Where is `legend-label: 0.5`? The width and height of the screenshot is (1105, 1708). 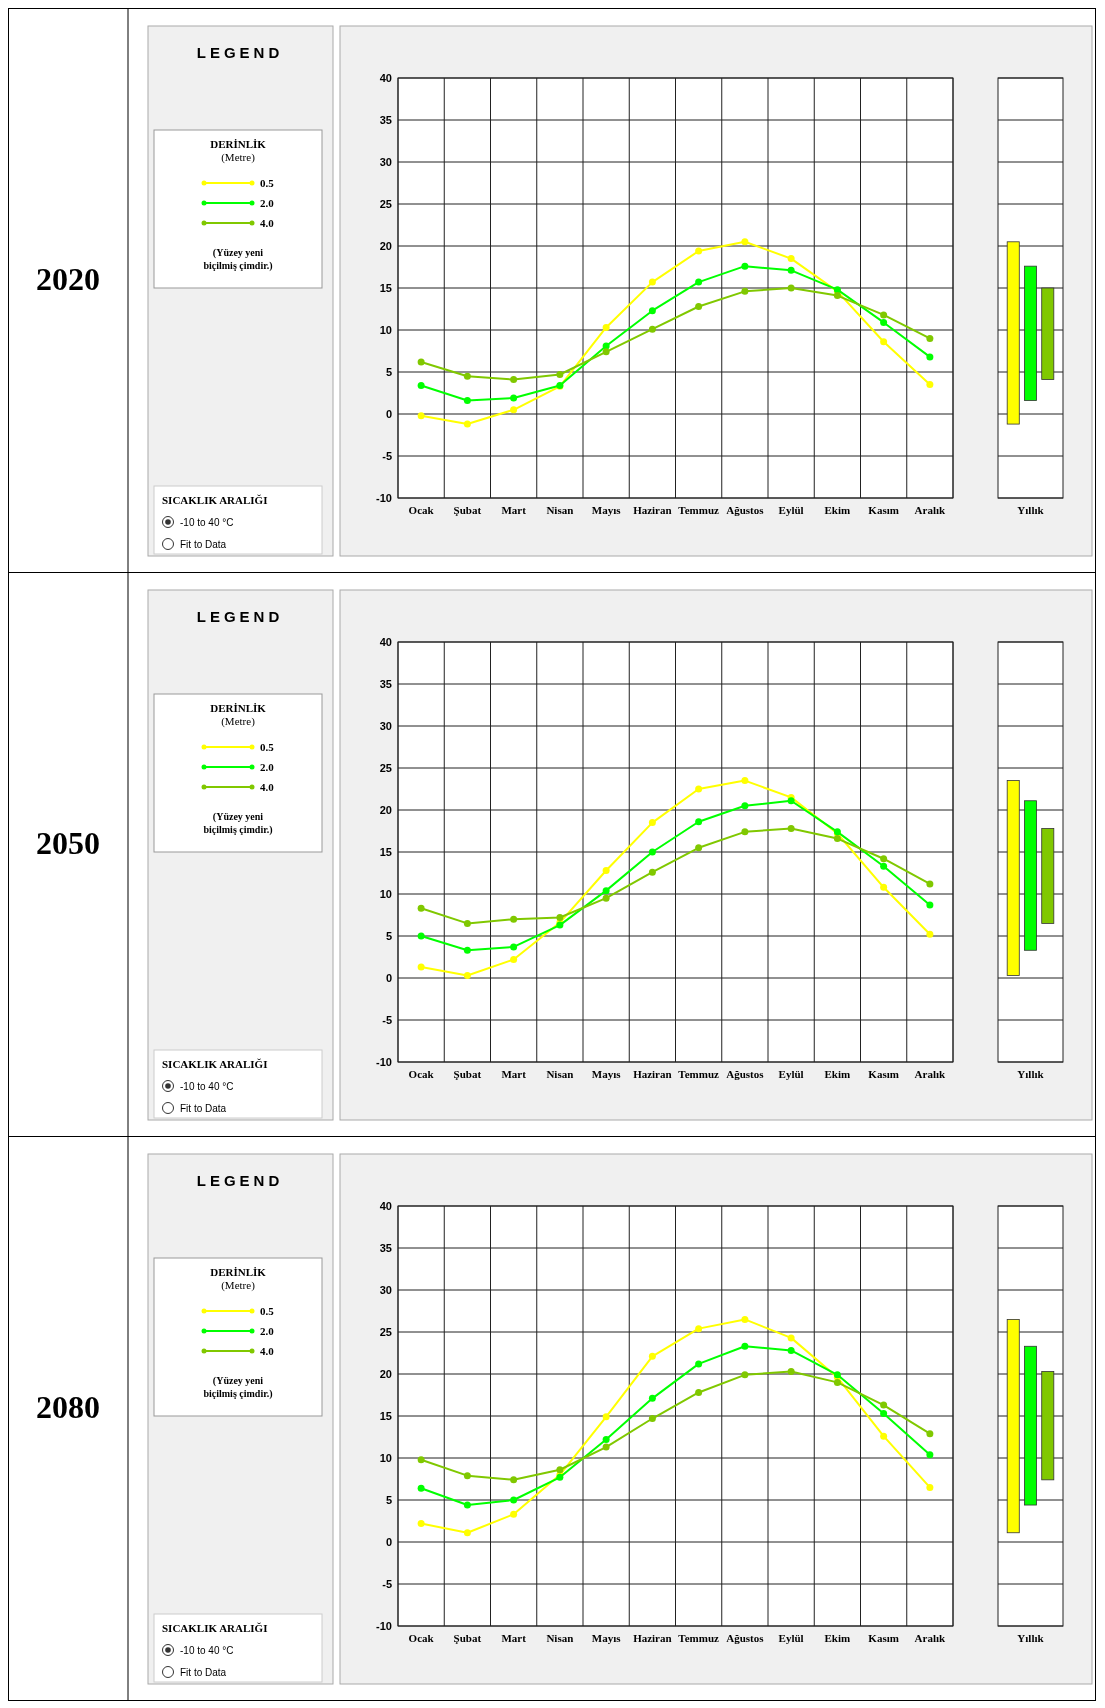
legend-label: 0.5 is located at coordinates (267, 747).